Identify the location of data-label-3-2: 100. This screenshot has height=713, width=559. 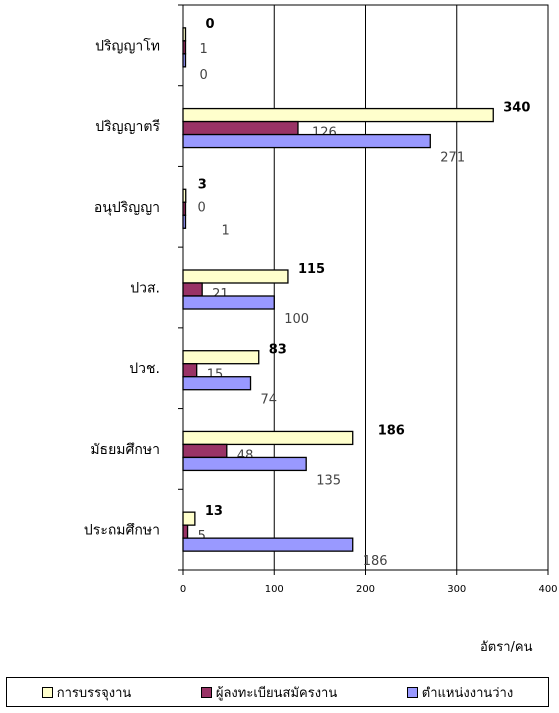
(296, 319).